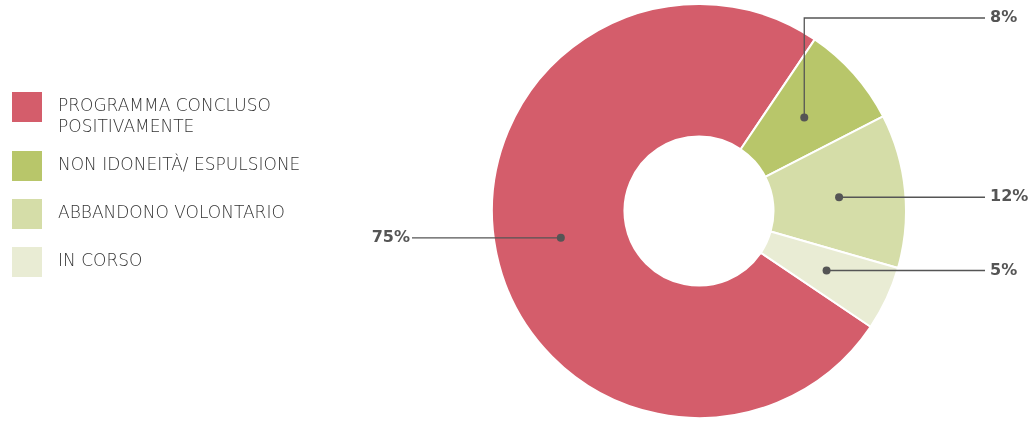  Describe the element at coordinates (100, 260) in the screenshot. I see `legend-label: IN CORSO` at that location.